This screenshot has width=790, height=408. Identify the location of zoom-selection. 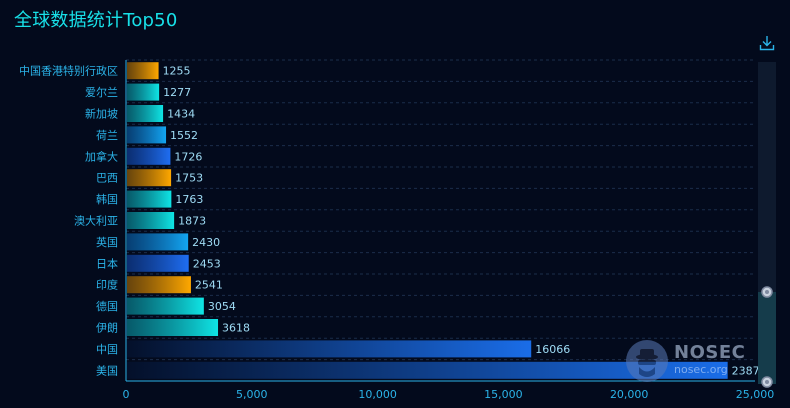
(767, 338).